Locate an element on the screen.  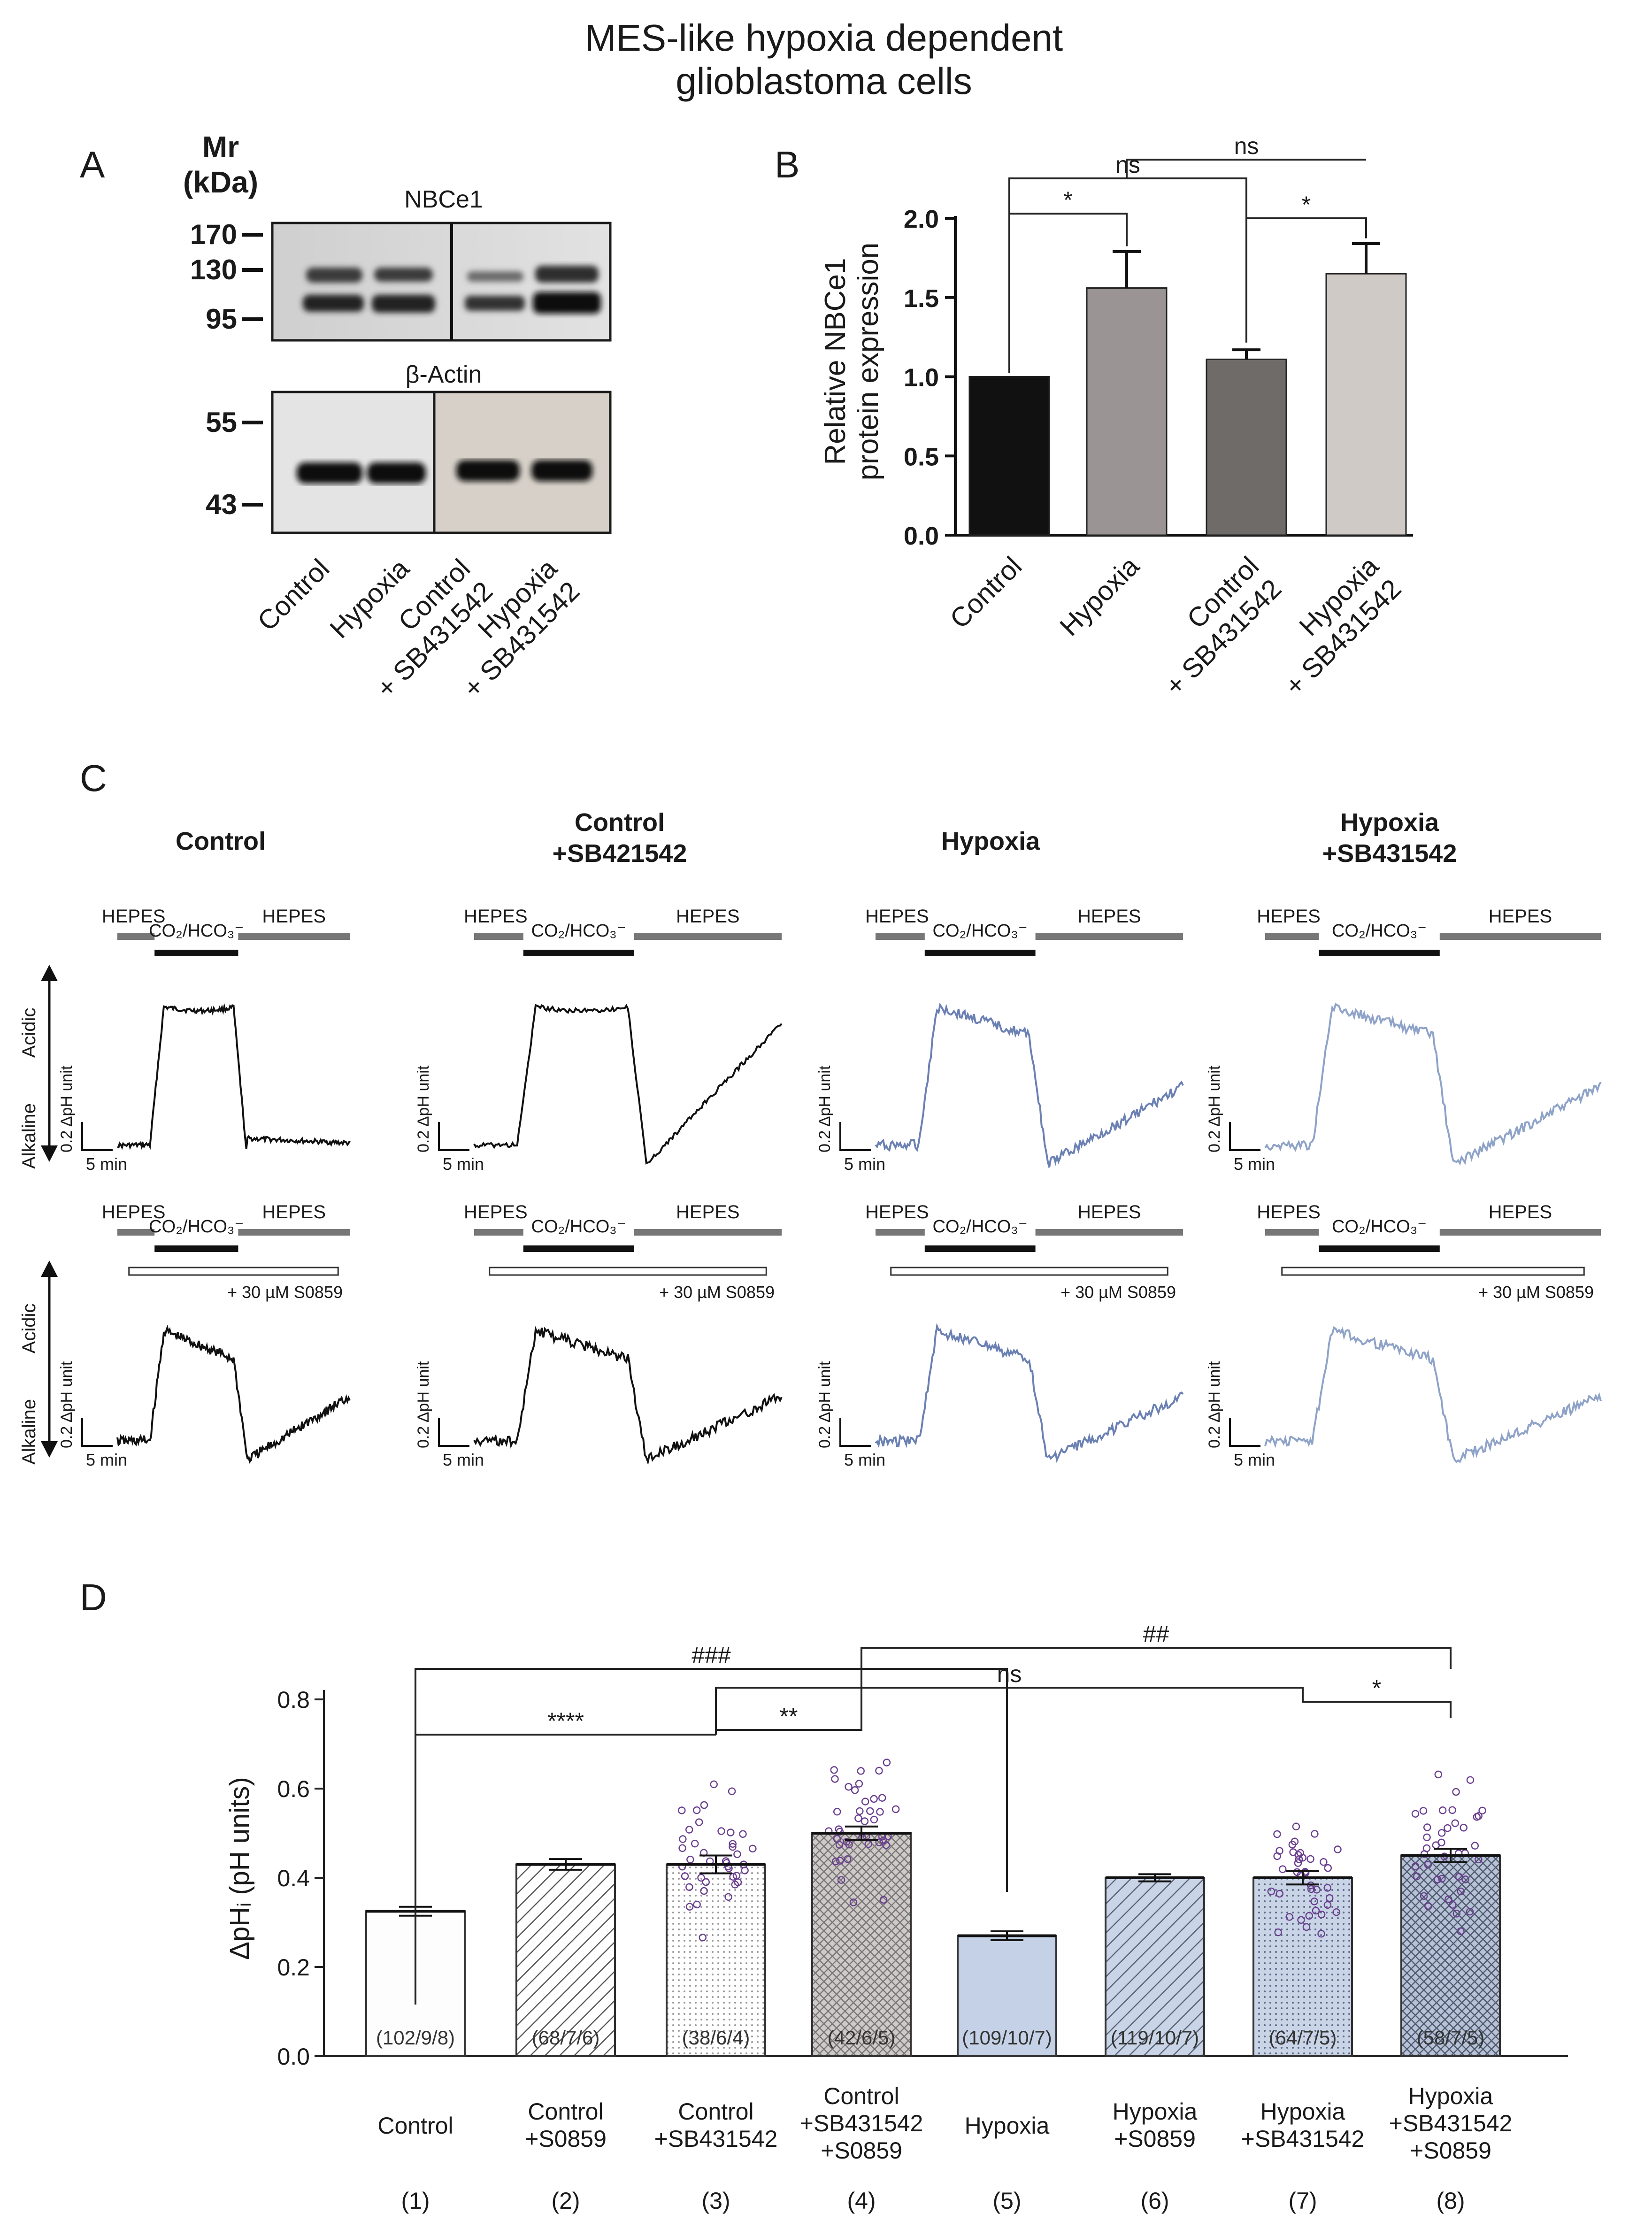
scale-y-c1-r1: 0.2 ΔpH unit is located at coordinates (67, 1108).